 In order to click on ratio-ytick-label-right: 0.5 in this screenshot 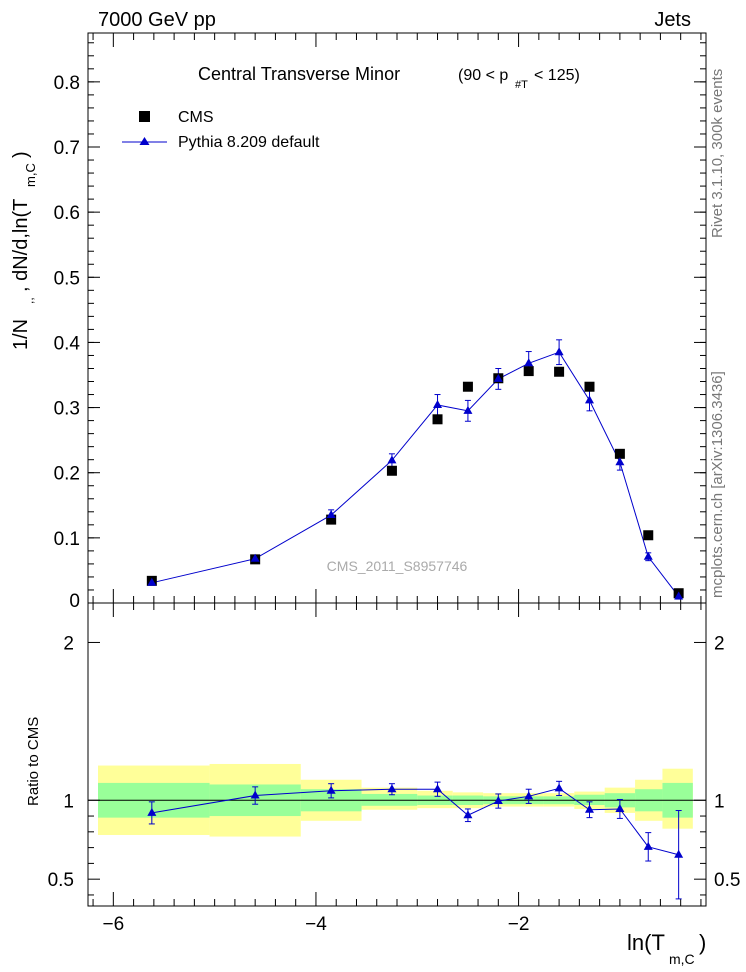, I will do `click(727, 880)`.